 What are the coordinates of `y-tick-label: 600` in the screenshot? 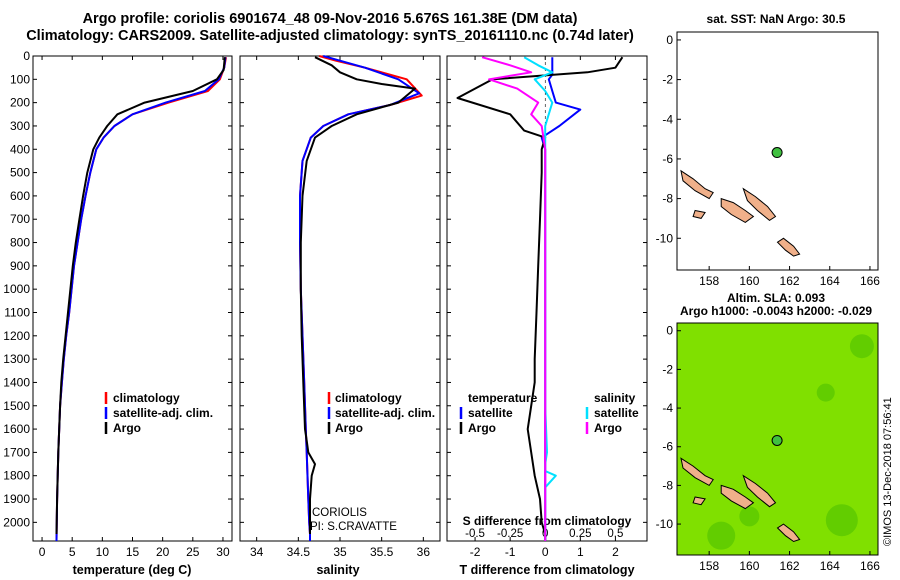 It's located at (20, 196).